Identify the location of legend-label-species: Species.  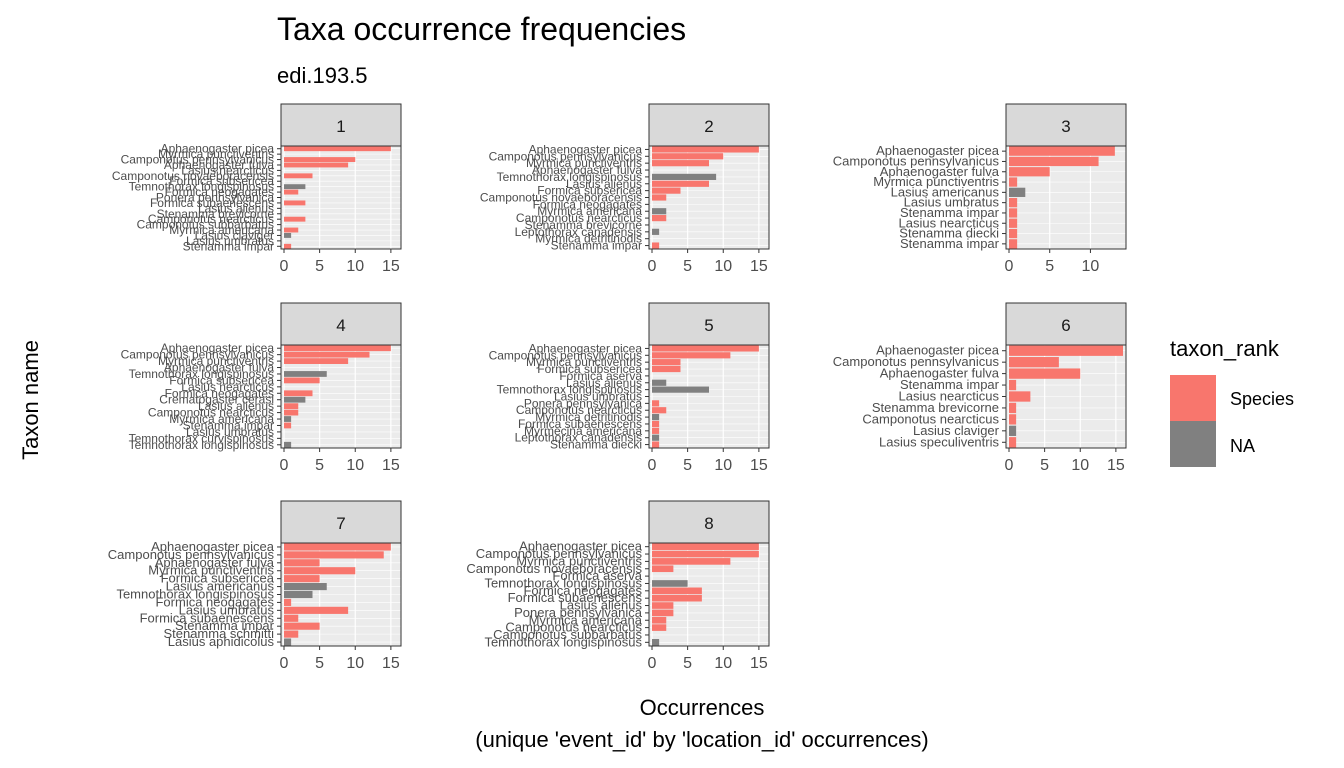
(1262, 399).